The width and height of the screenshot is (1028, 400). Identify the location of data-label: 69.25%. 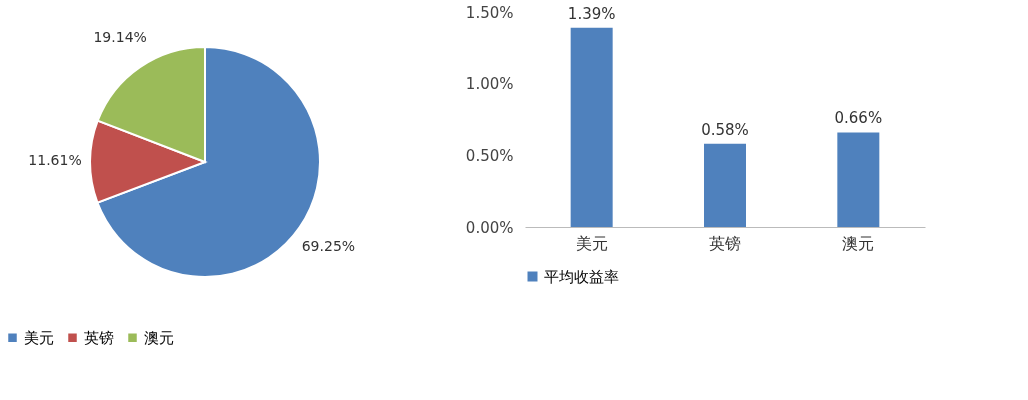
(328, 246).